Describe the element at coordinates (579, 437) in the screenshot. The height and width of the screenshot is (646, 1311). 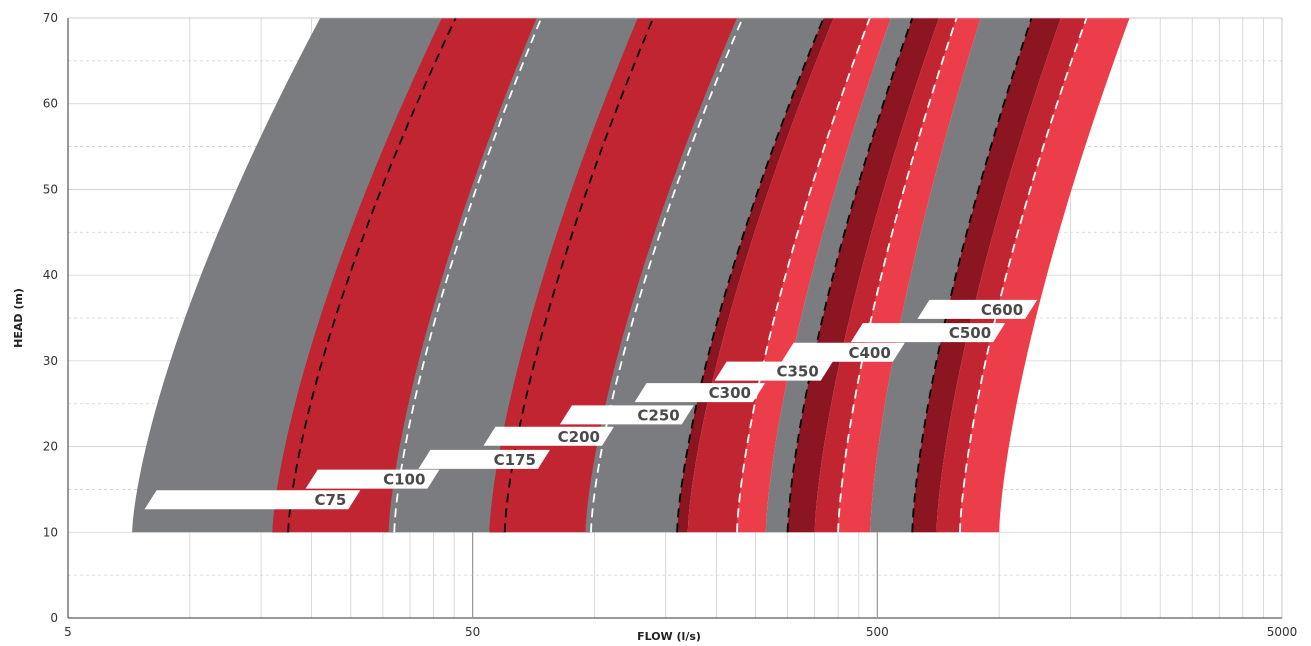
I see `label-c200: C200` at that location.